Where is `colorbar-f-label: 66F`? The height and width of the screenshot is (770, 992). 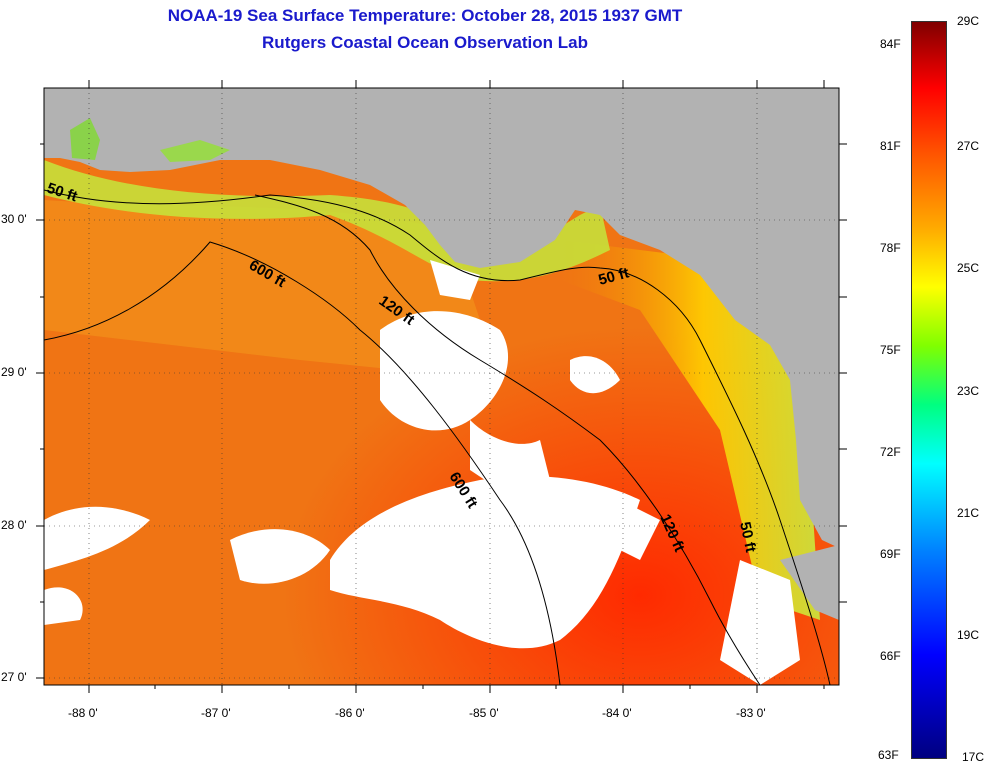 colorbar-f-label: 66F is located at coordinates (890, 656).